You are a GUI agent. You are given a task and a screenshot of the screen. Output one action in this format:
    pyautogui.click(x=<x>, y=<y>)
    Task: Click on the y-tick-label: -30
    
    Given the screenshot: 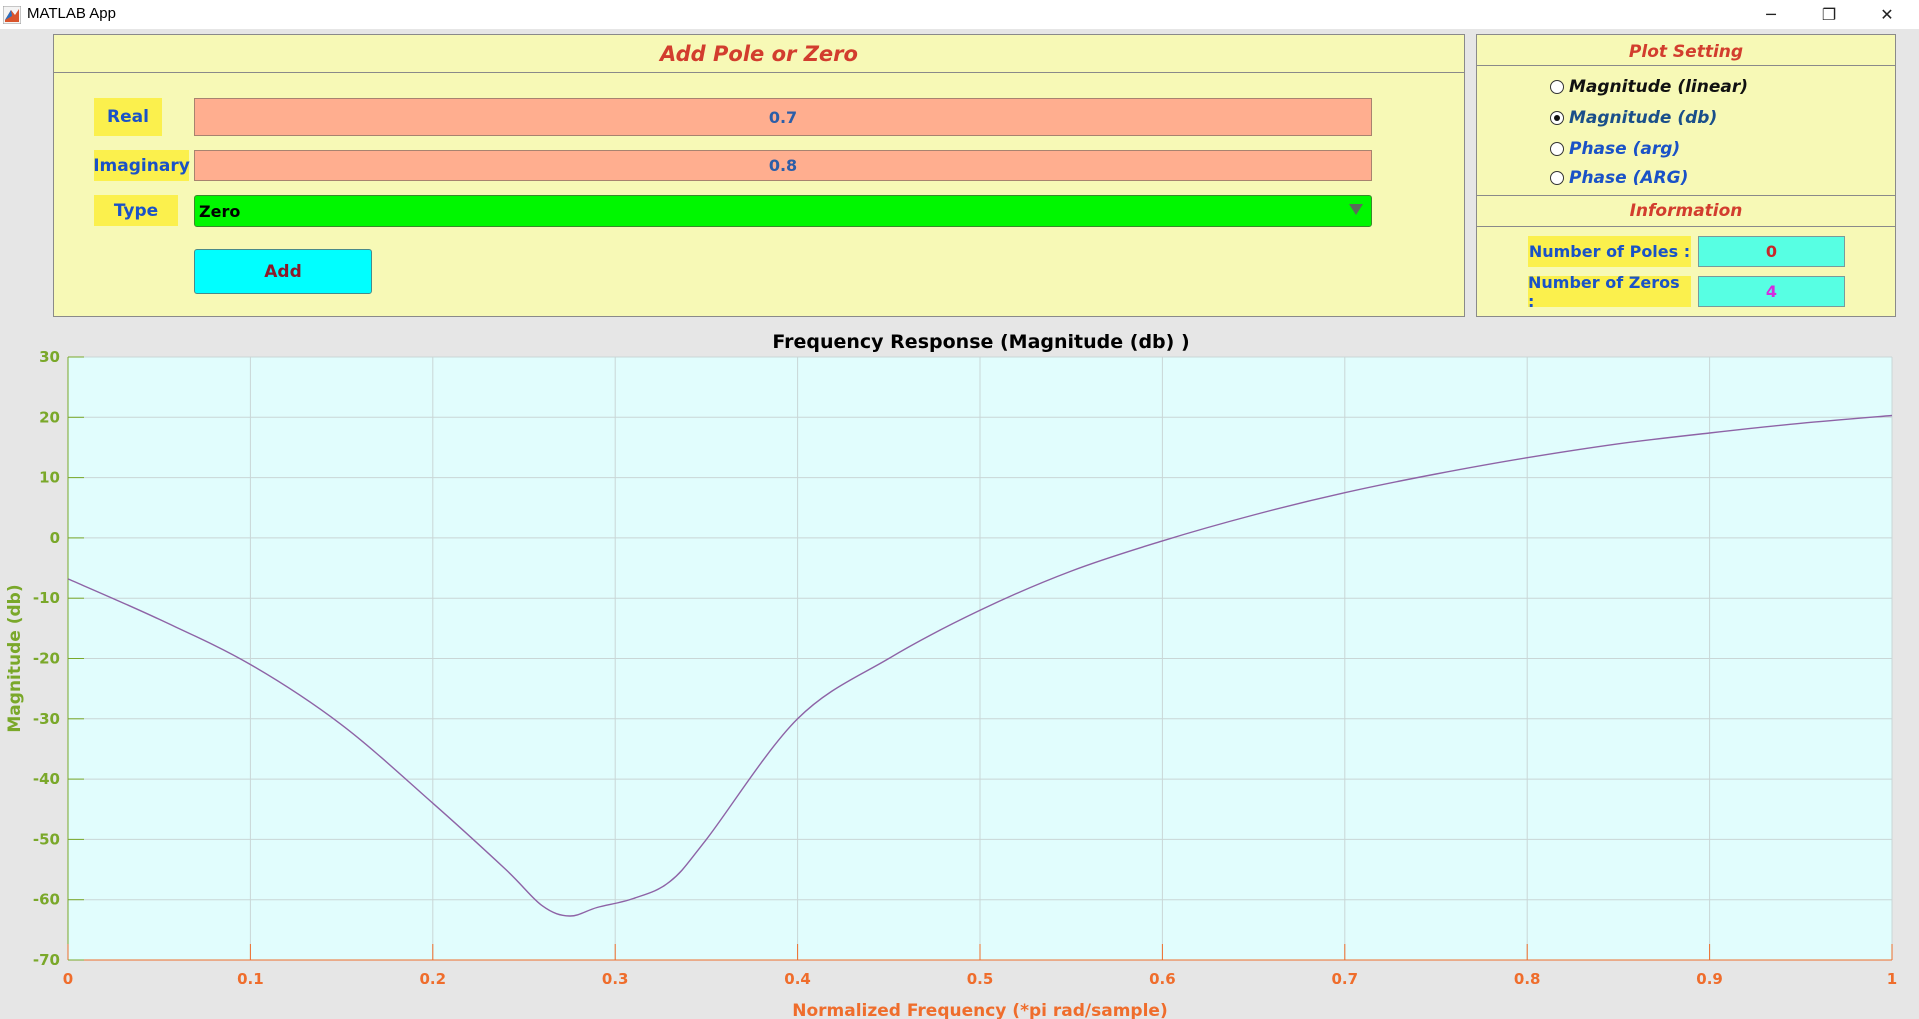 What is the action you would take?
    pyautogui.click(x=46, y=719)
    